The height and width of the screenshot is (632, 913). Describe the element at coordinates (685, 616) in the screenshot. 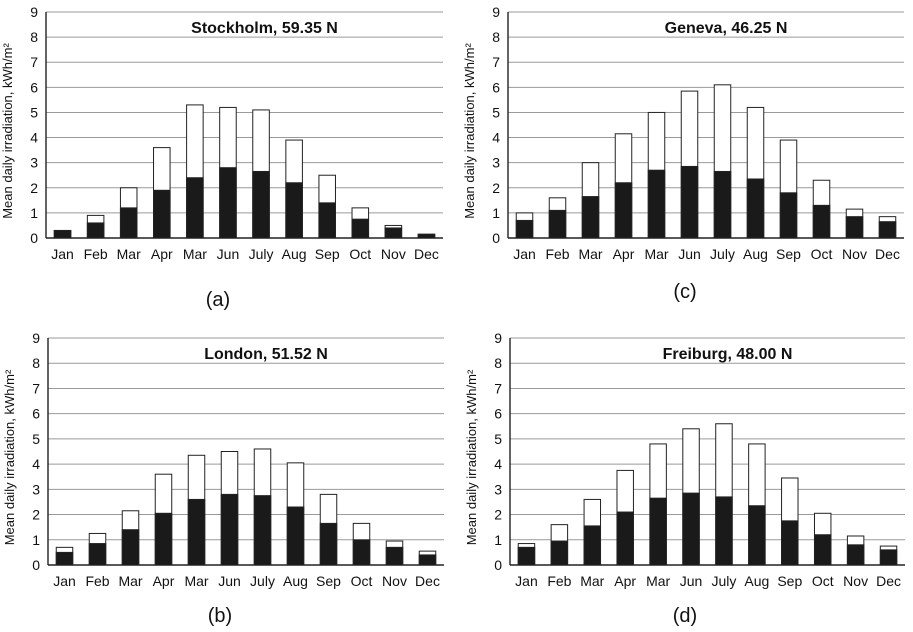

I see `panel-caption: (d)` at that location.